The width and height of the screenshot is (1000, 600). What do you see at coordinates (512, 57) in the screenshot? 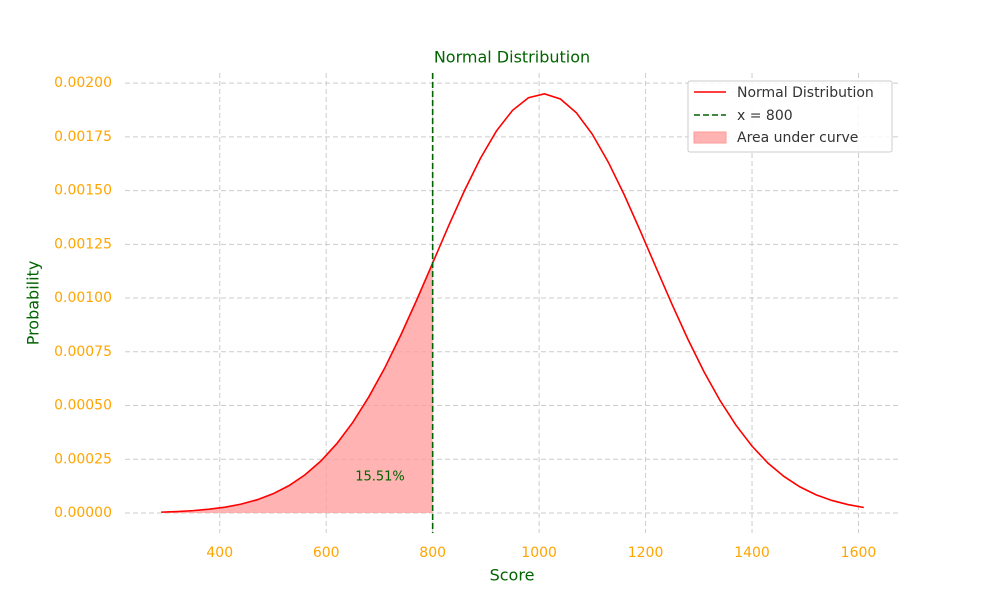
I see `chart-title: Normal Distribution` at bounding box center [512, 57].